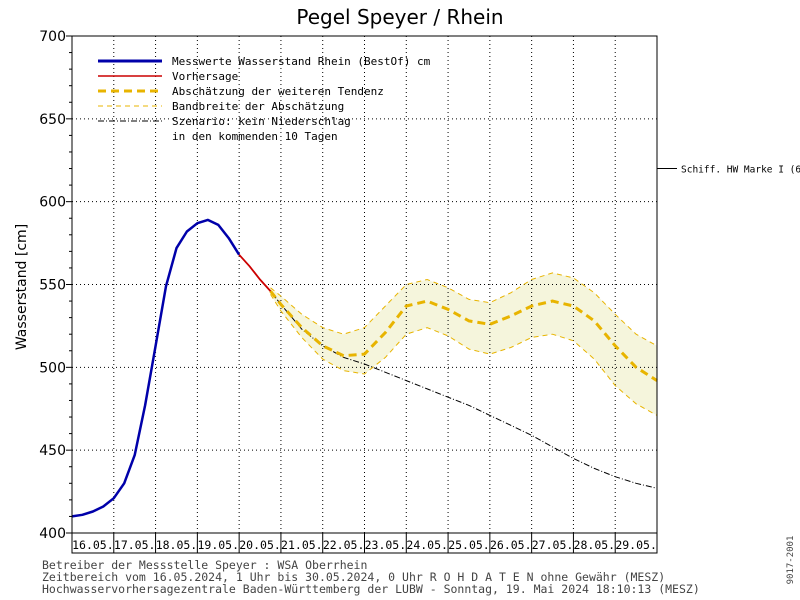 The height and width of the screenshot is (600, 800). What do you see at coordinates (52, 368) in the screenshot?
I see `y-tick-label: 500` at bounding box center [52, 368].